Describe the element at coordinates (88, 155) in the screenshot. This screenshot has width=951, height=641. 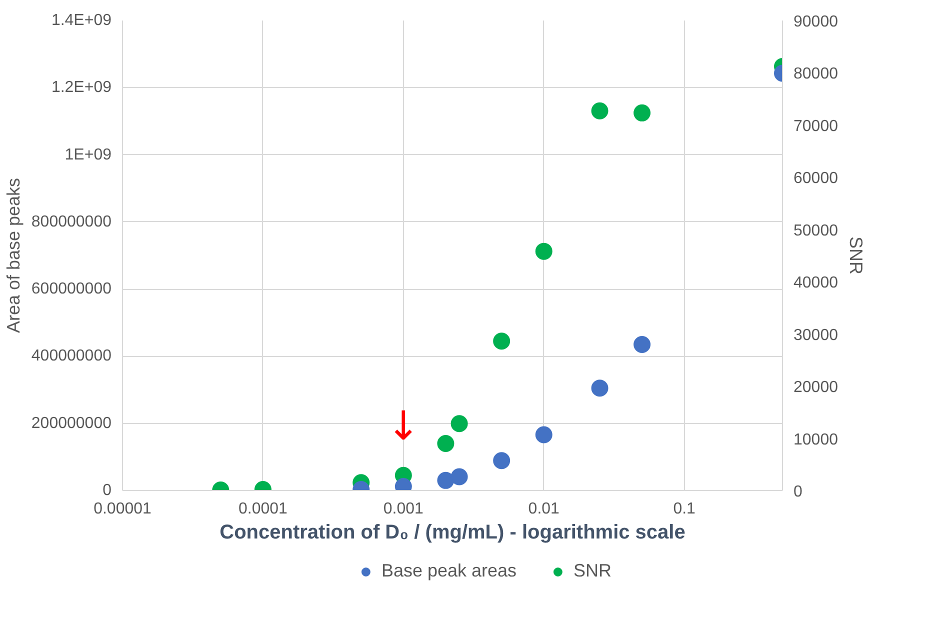
I see `y-tick-label: 1E+09` at that location.